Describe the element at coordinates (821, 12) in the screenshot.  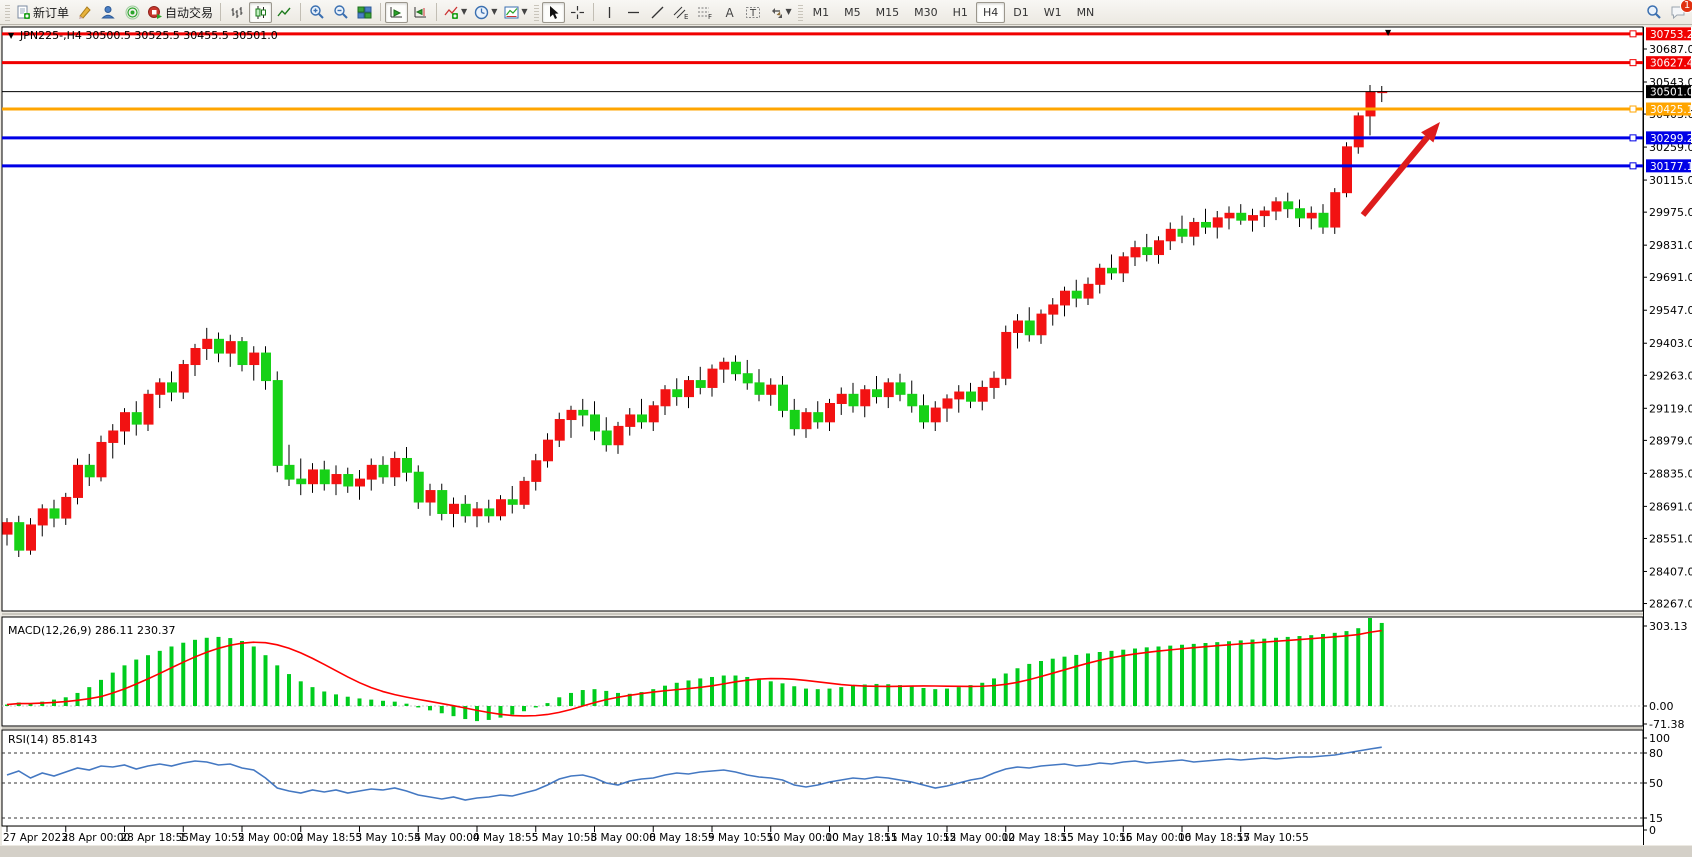
I see `timeframe-button-m1: M1` at that location.